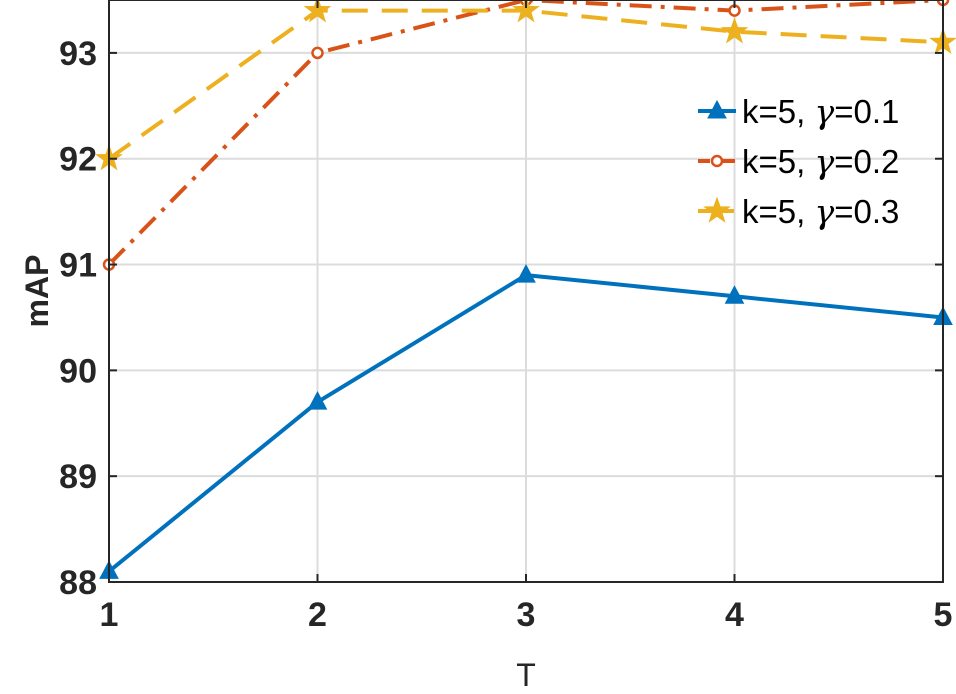  I want to click on y-tick-label: 93, so click(78, 54).